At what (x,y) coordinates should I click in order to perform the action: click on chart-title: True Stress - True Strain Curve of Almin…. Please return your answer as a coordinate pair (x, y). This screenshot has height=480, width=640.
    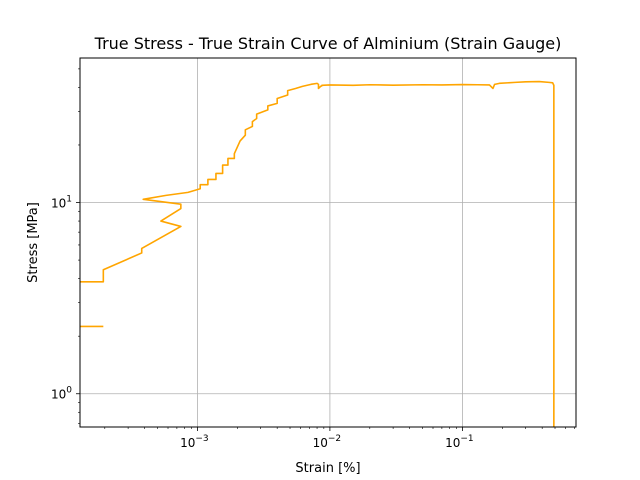
    Looking at the image, I should click on (328, 43).